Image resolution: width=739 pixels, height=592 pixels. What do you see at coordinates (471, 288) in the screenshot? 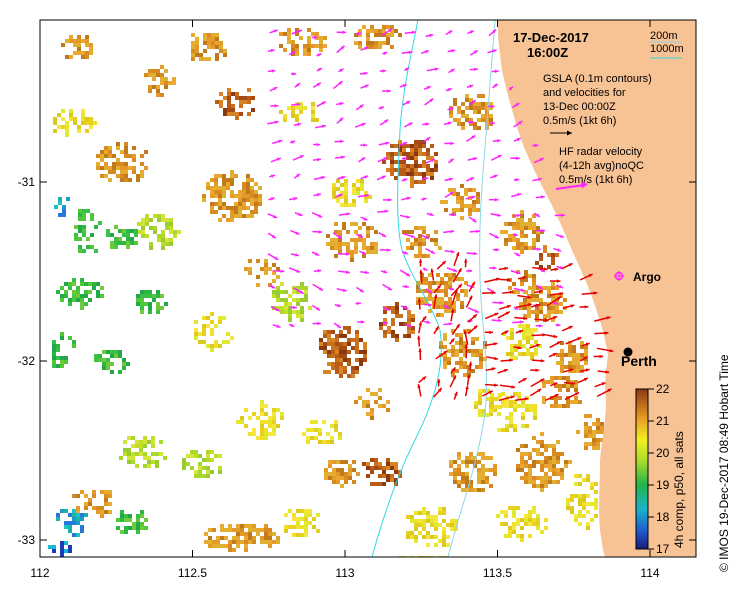
I see `isobath-200m` at bounding box center [471, 288].